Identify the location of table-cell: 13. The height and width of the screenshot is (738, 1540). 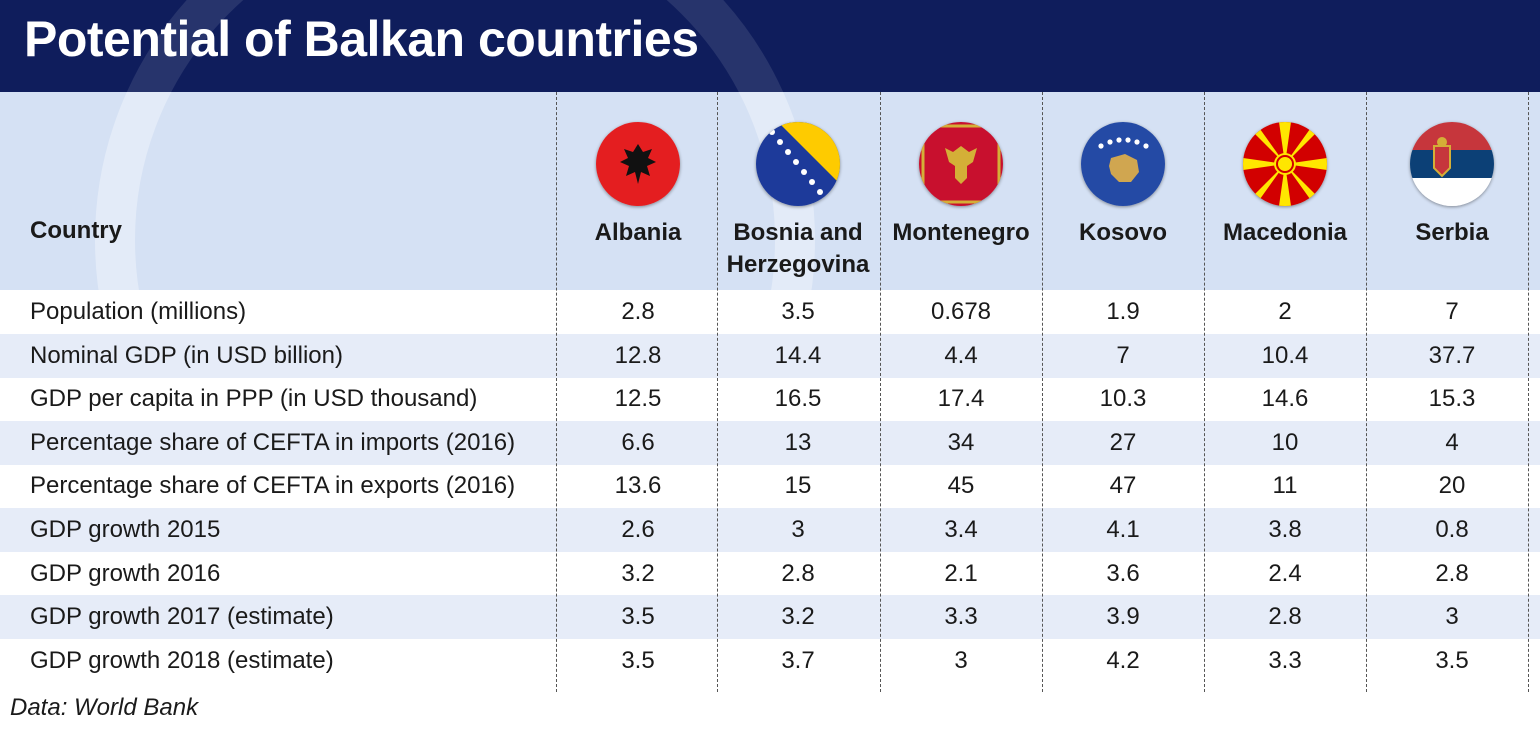
(798, 442).